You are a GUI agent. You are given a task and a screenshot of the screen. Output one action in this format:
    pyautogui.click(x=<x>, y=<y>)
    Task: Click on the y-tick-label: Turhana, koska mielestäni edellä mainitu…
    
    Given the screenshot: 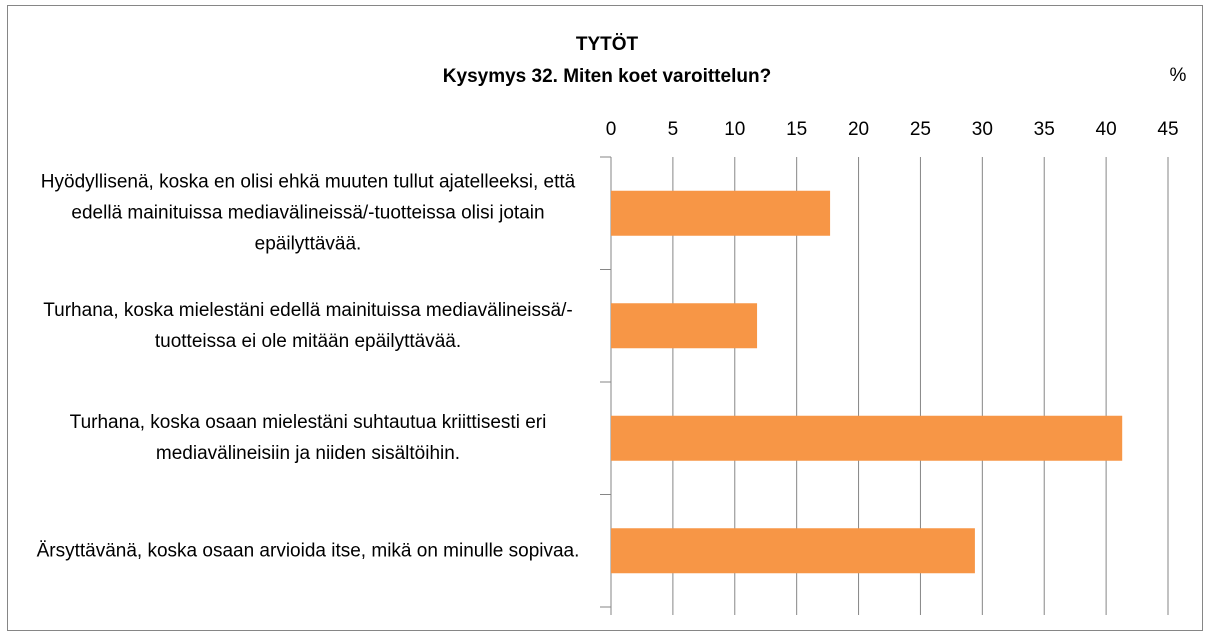 What is the action you would take?
    pyautogui.click(x=308, y=325)
    